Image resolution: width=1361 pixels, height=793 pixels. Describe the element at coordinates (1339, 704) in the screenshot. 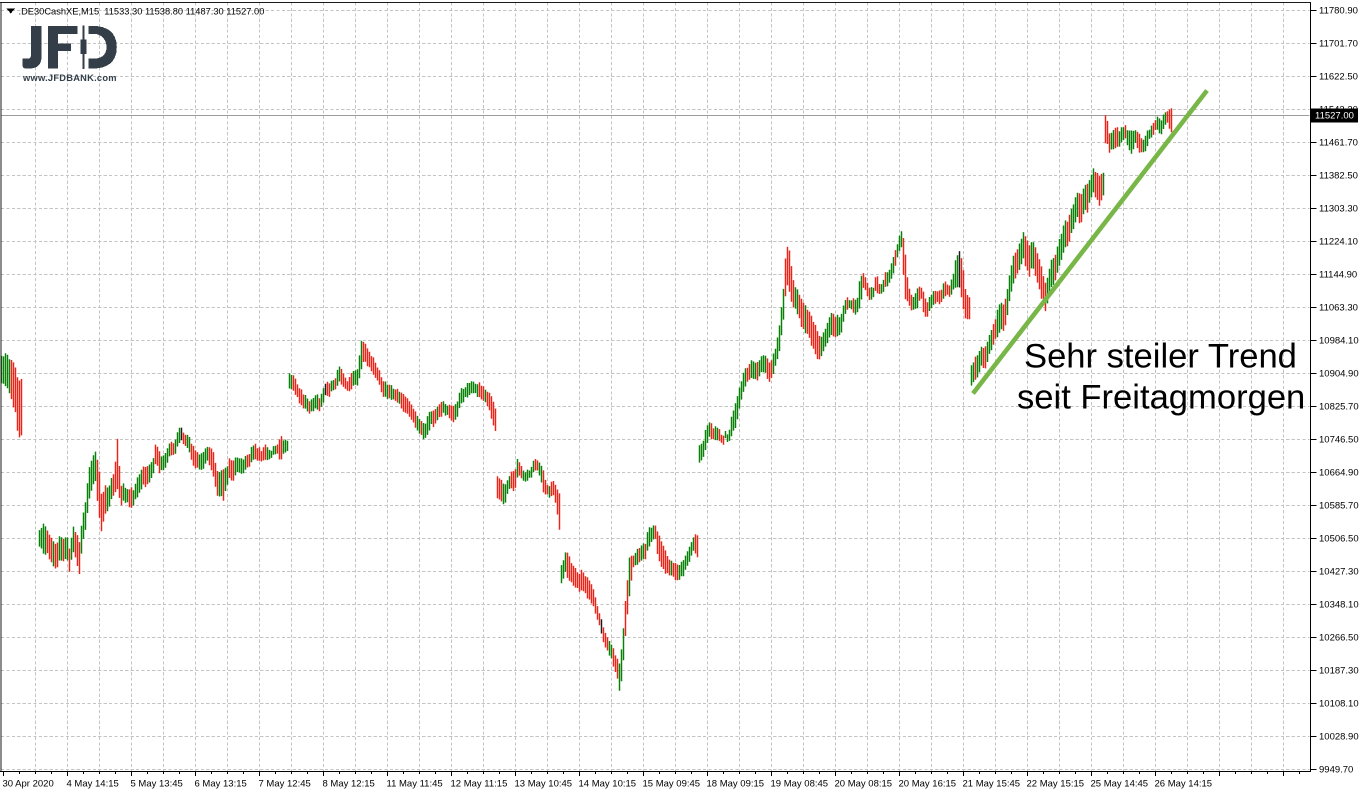

I see `svg-text: 10108.10` at that location.